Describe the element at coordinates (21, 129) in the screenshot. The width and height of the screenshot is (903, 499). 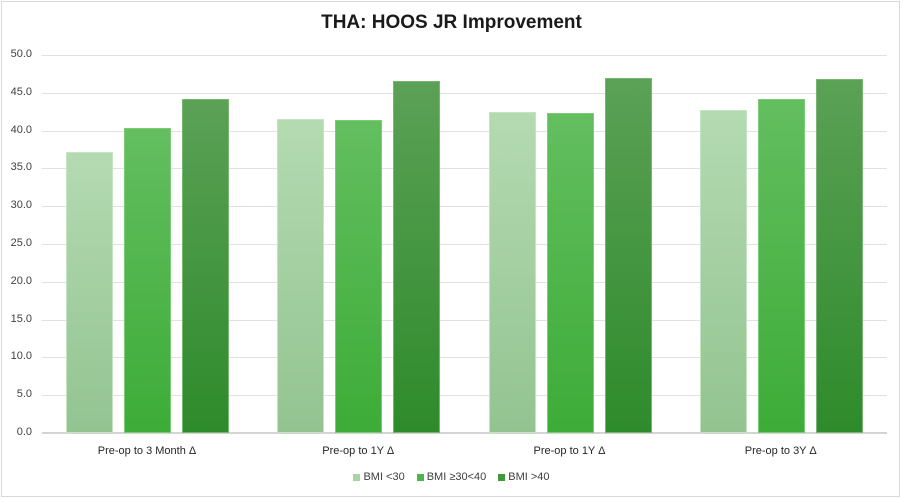
I see `y-tick-label: 40.0` at that location.